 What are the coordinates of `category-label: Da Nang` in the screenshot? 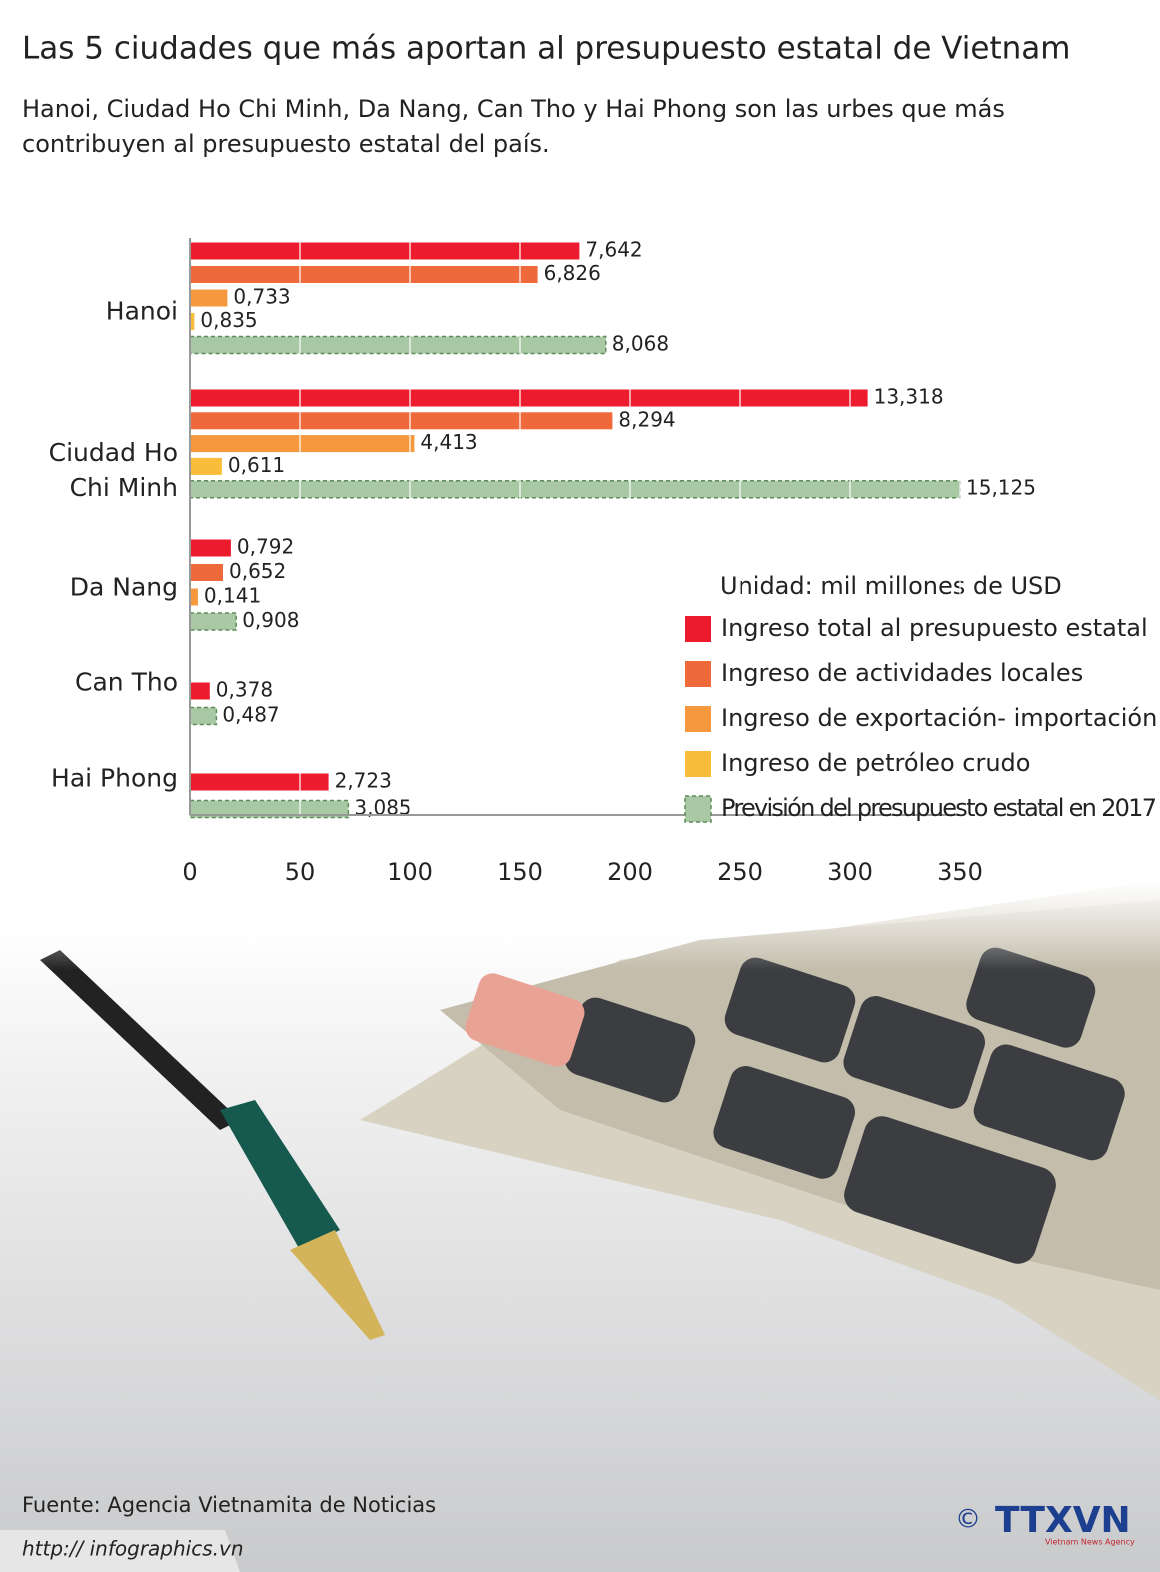 It's located at (123, 587).